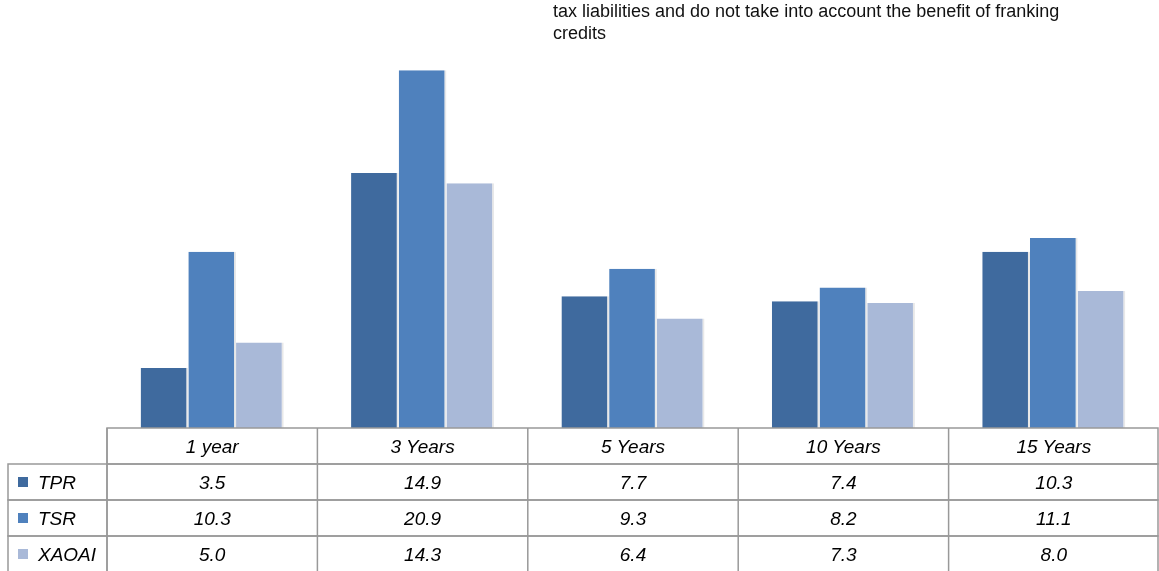 This screenshot has width=1159, height=571. I want to click on text: tax liabilities and do not take into account the benefit of franking credits, so click(807, 22).